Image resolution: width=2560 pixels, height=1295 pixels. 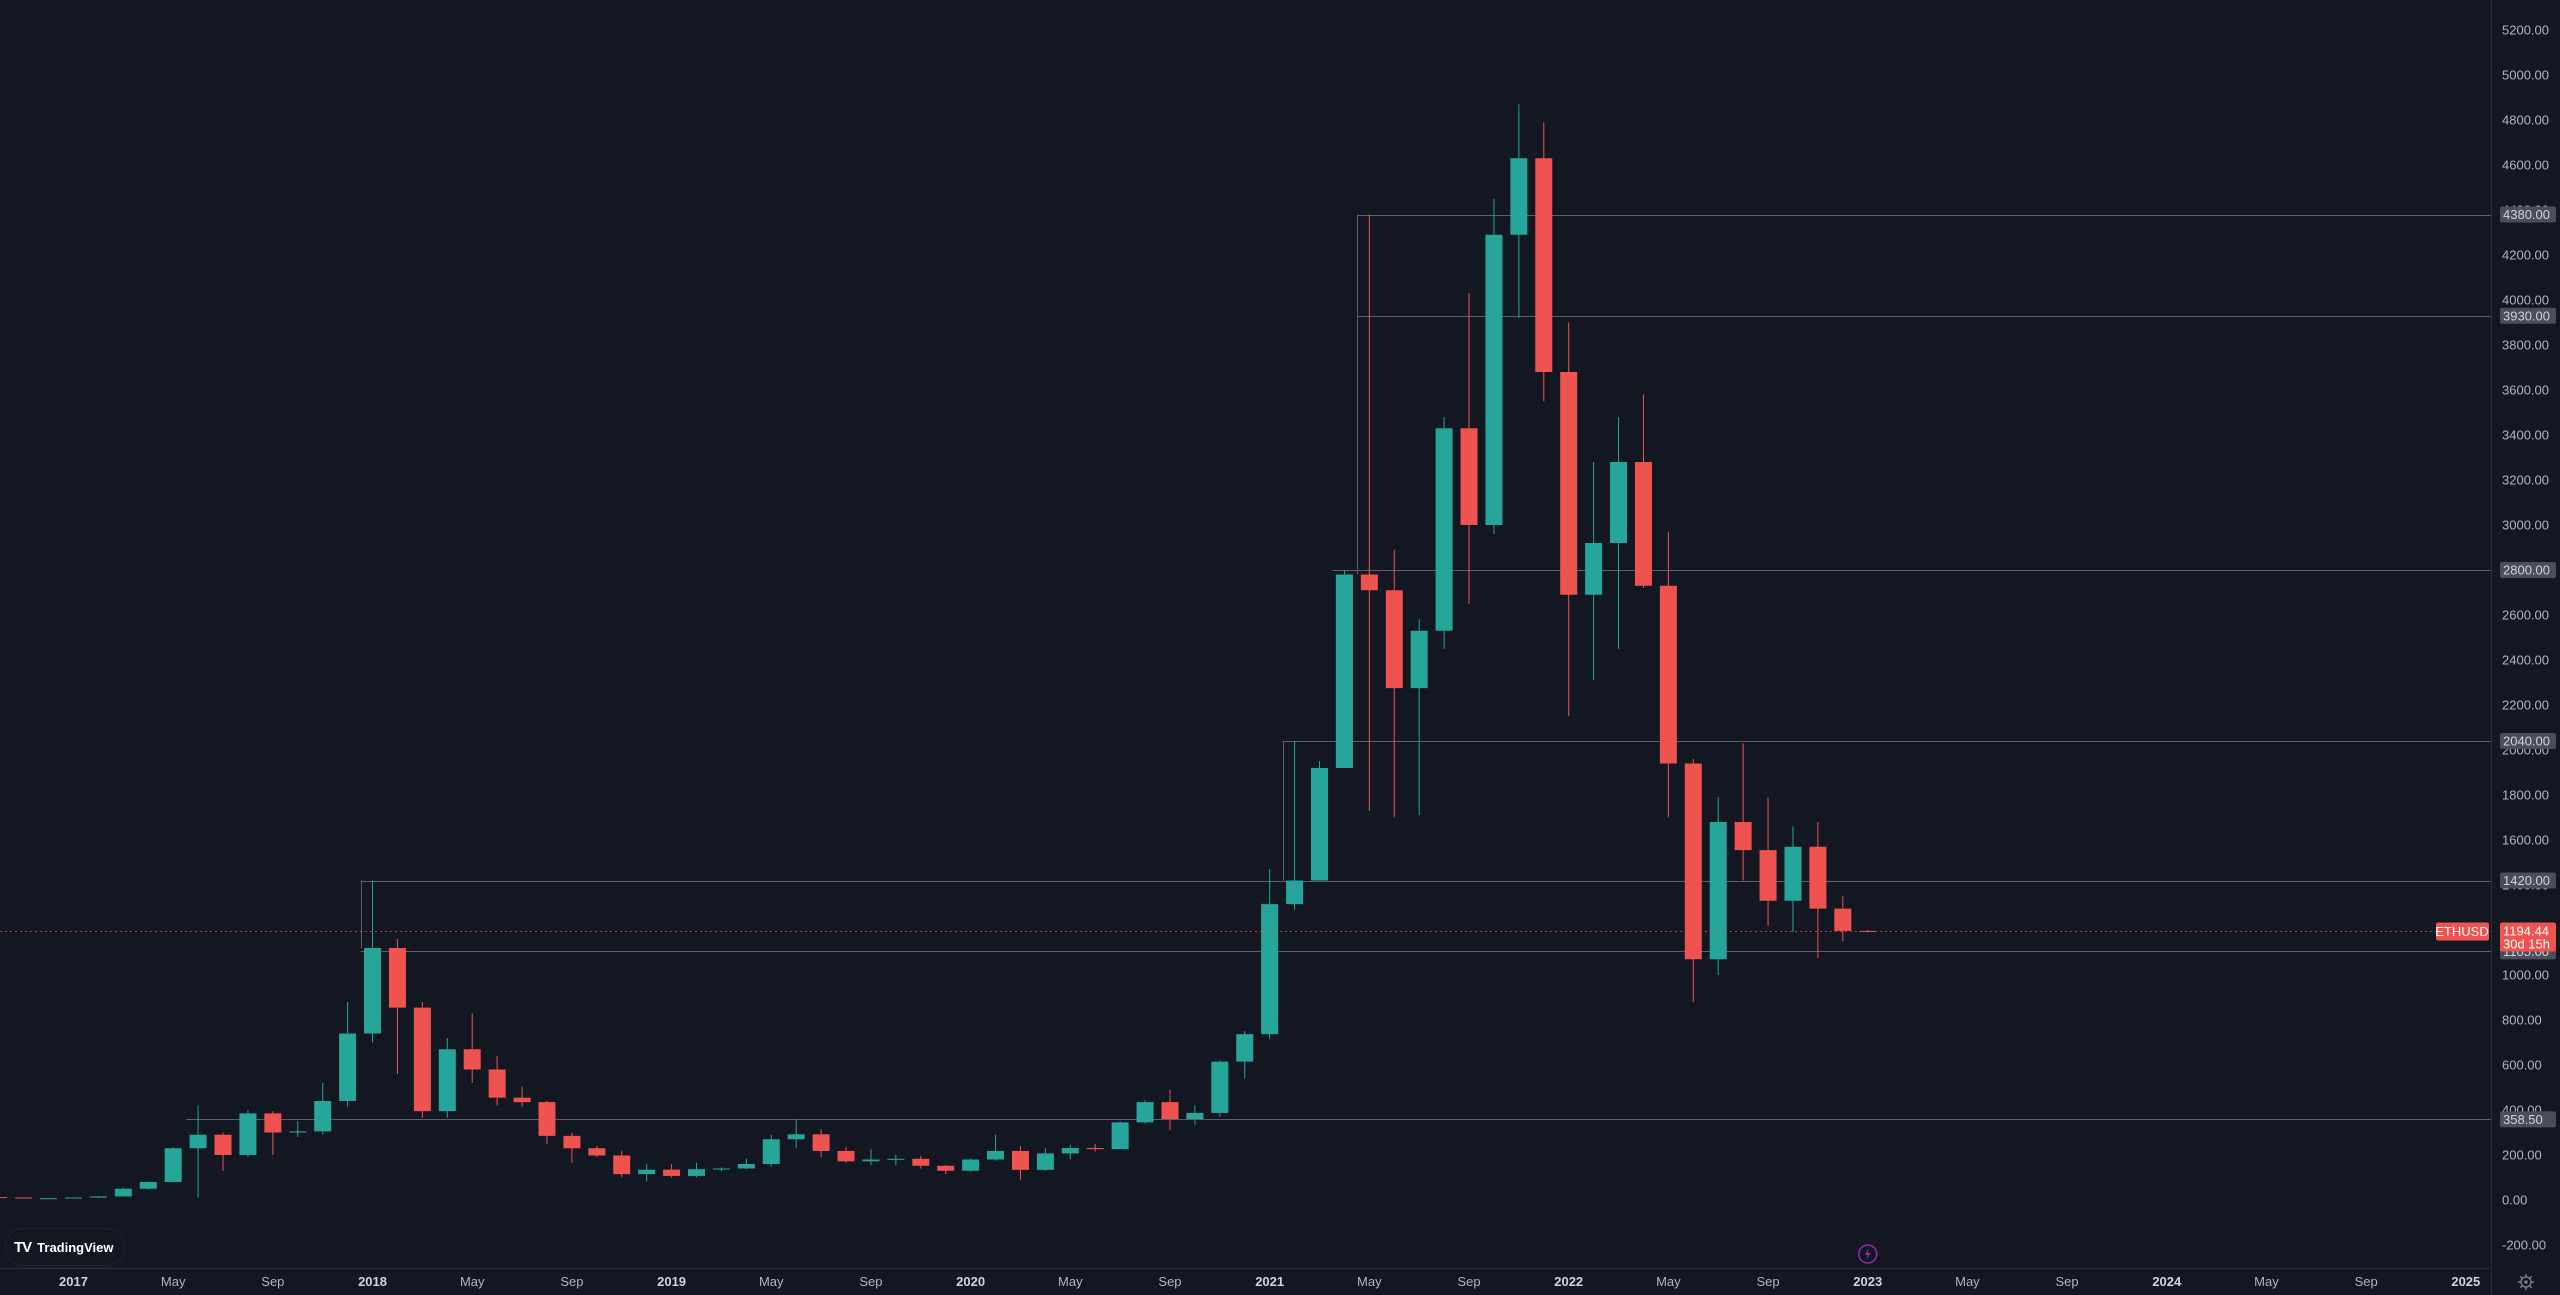 I want to click on gear-icon, so click(x=2526, y=1282).